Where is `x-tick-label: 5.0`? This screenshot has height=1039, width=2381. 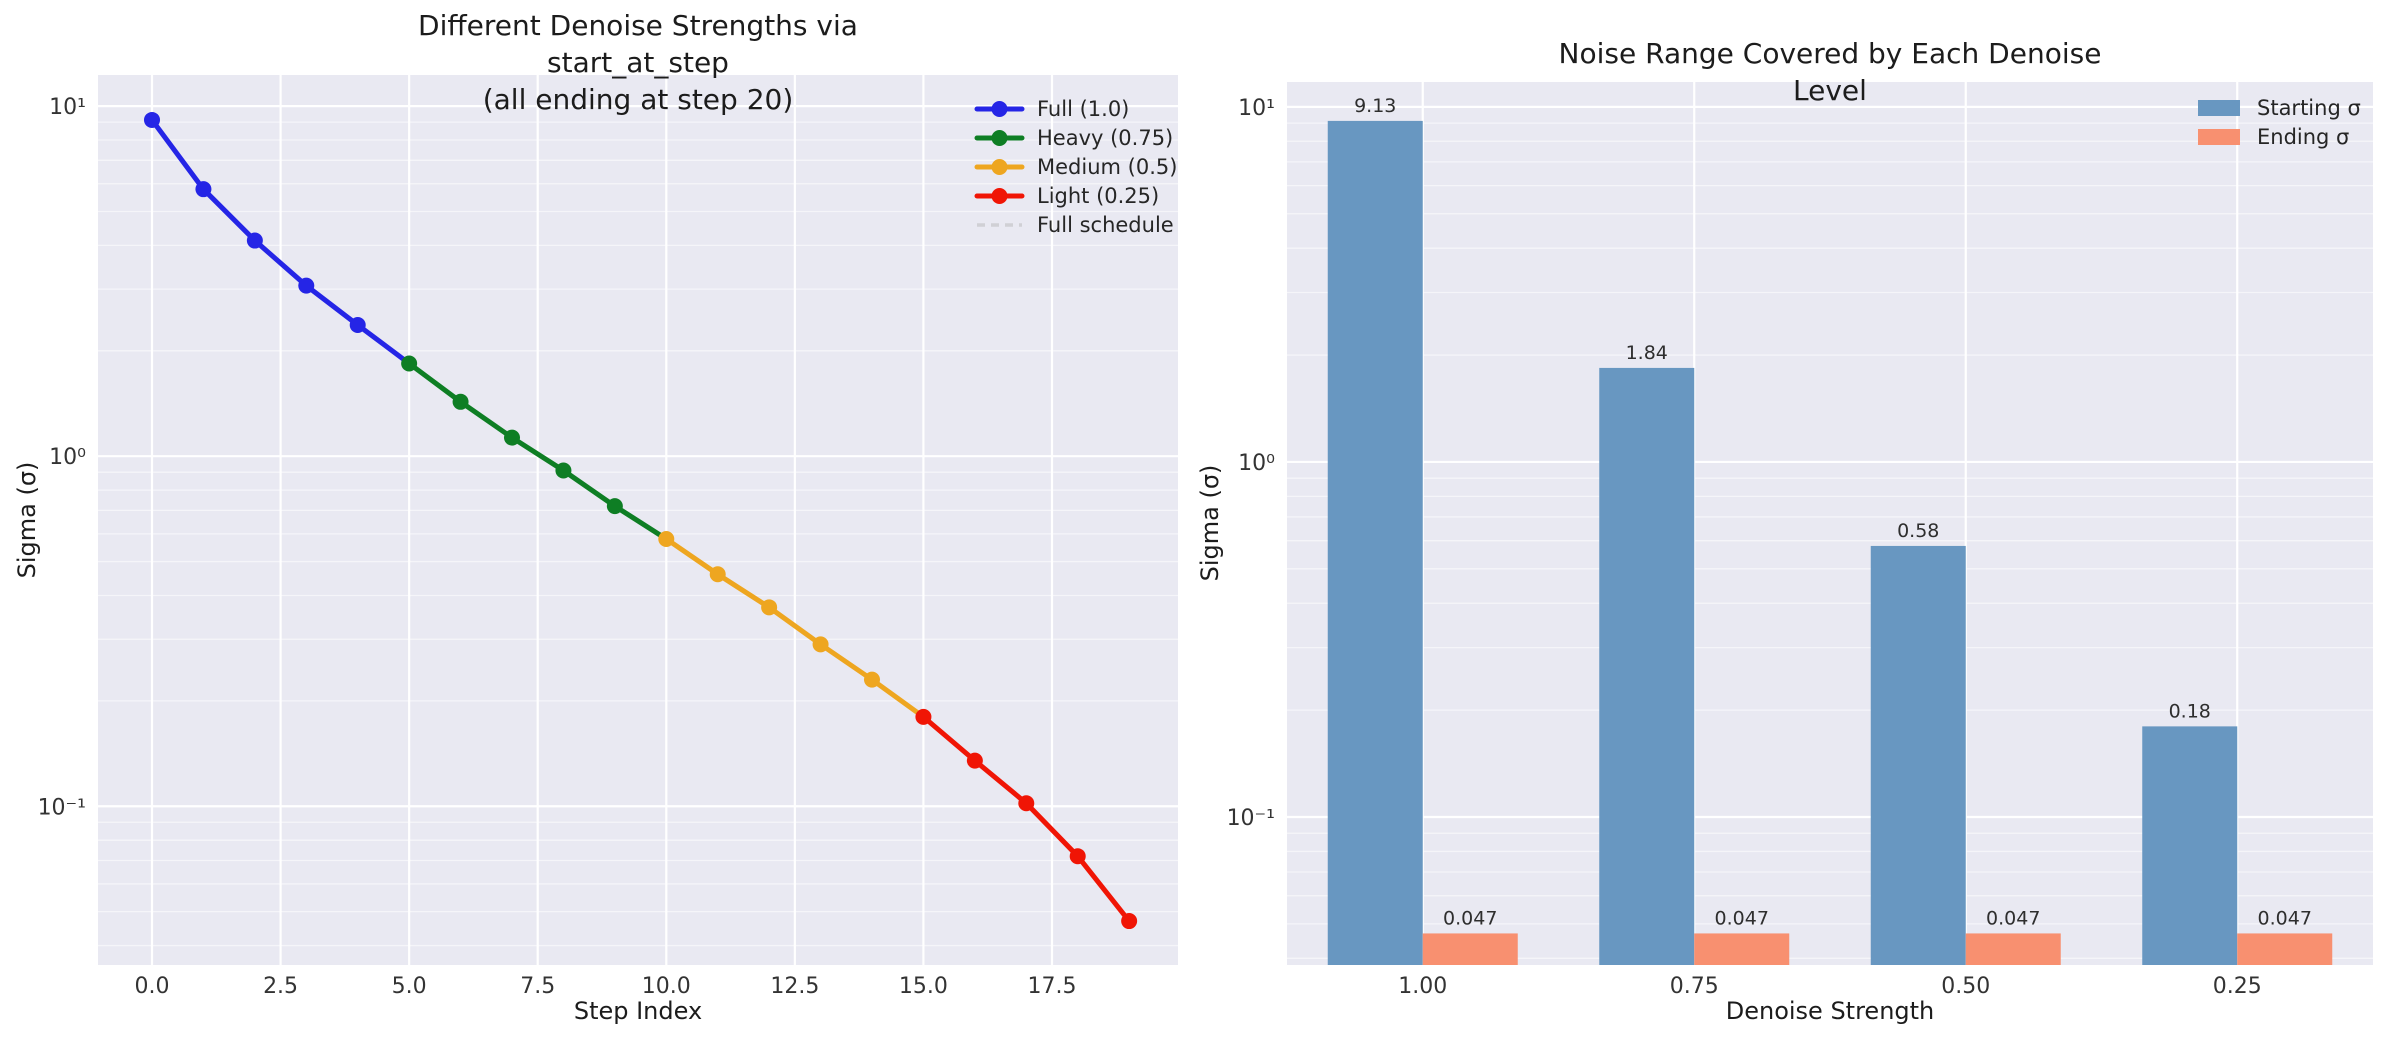 x-tick-label: 5.0 is located at coordinates (409, 986).